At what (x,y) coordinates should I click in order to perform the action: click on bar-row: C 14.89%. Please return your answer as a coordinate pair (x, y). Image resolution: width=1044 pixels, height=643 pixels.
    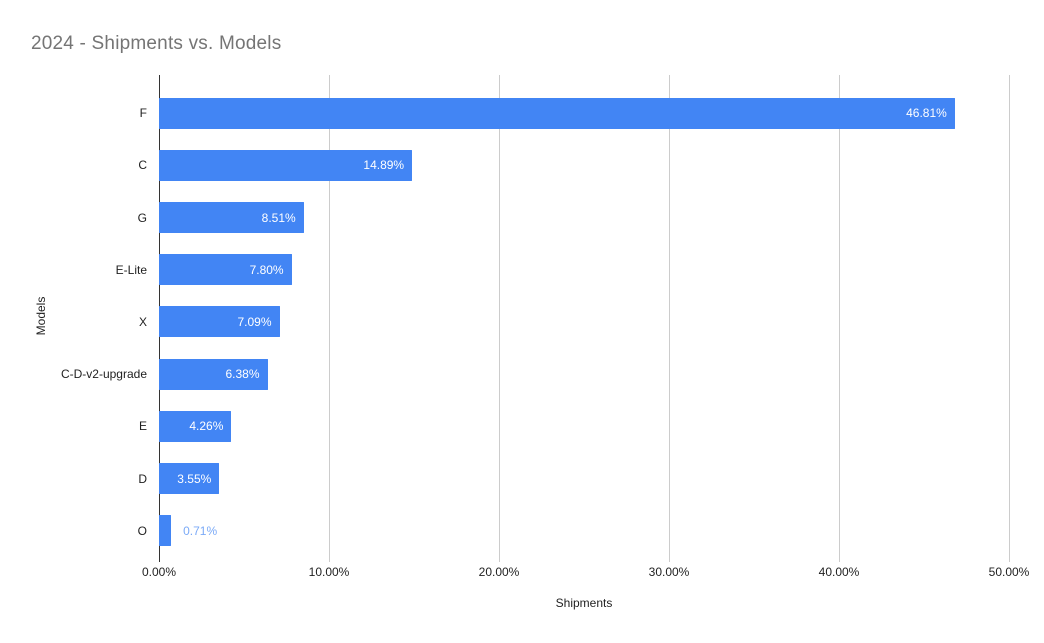
    Looking at the image, I should click on (573, 165).